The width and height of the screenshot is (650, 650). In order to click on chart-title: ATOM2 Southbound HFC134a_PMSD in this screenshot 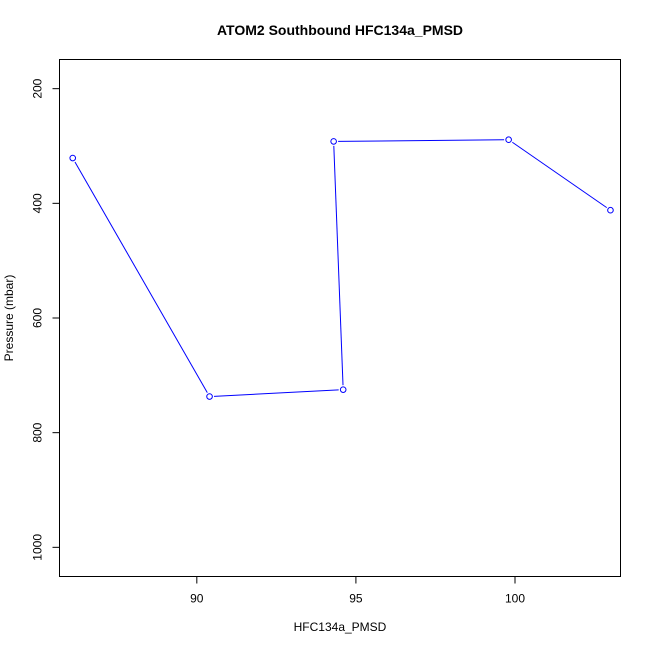, I will do `click(340, 30)`.